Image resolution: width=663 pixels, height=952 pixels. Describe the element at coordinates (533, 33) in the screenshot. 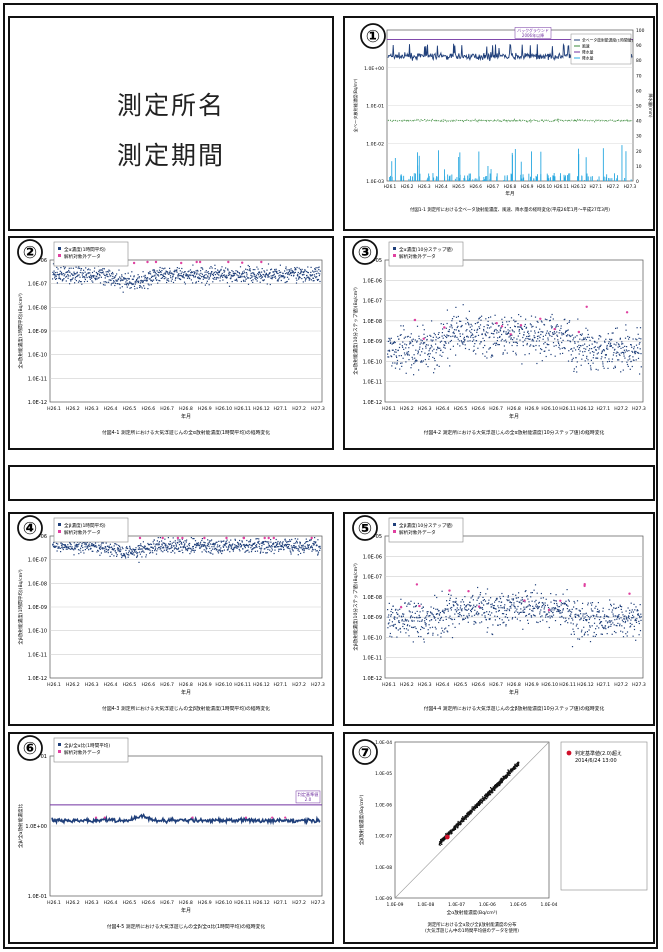

I see `annotation-box` at that location.